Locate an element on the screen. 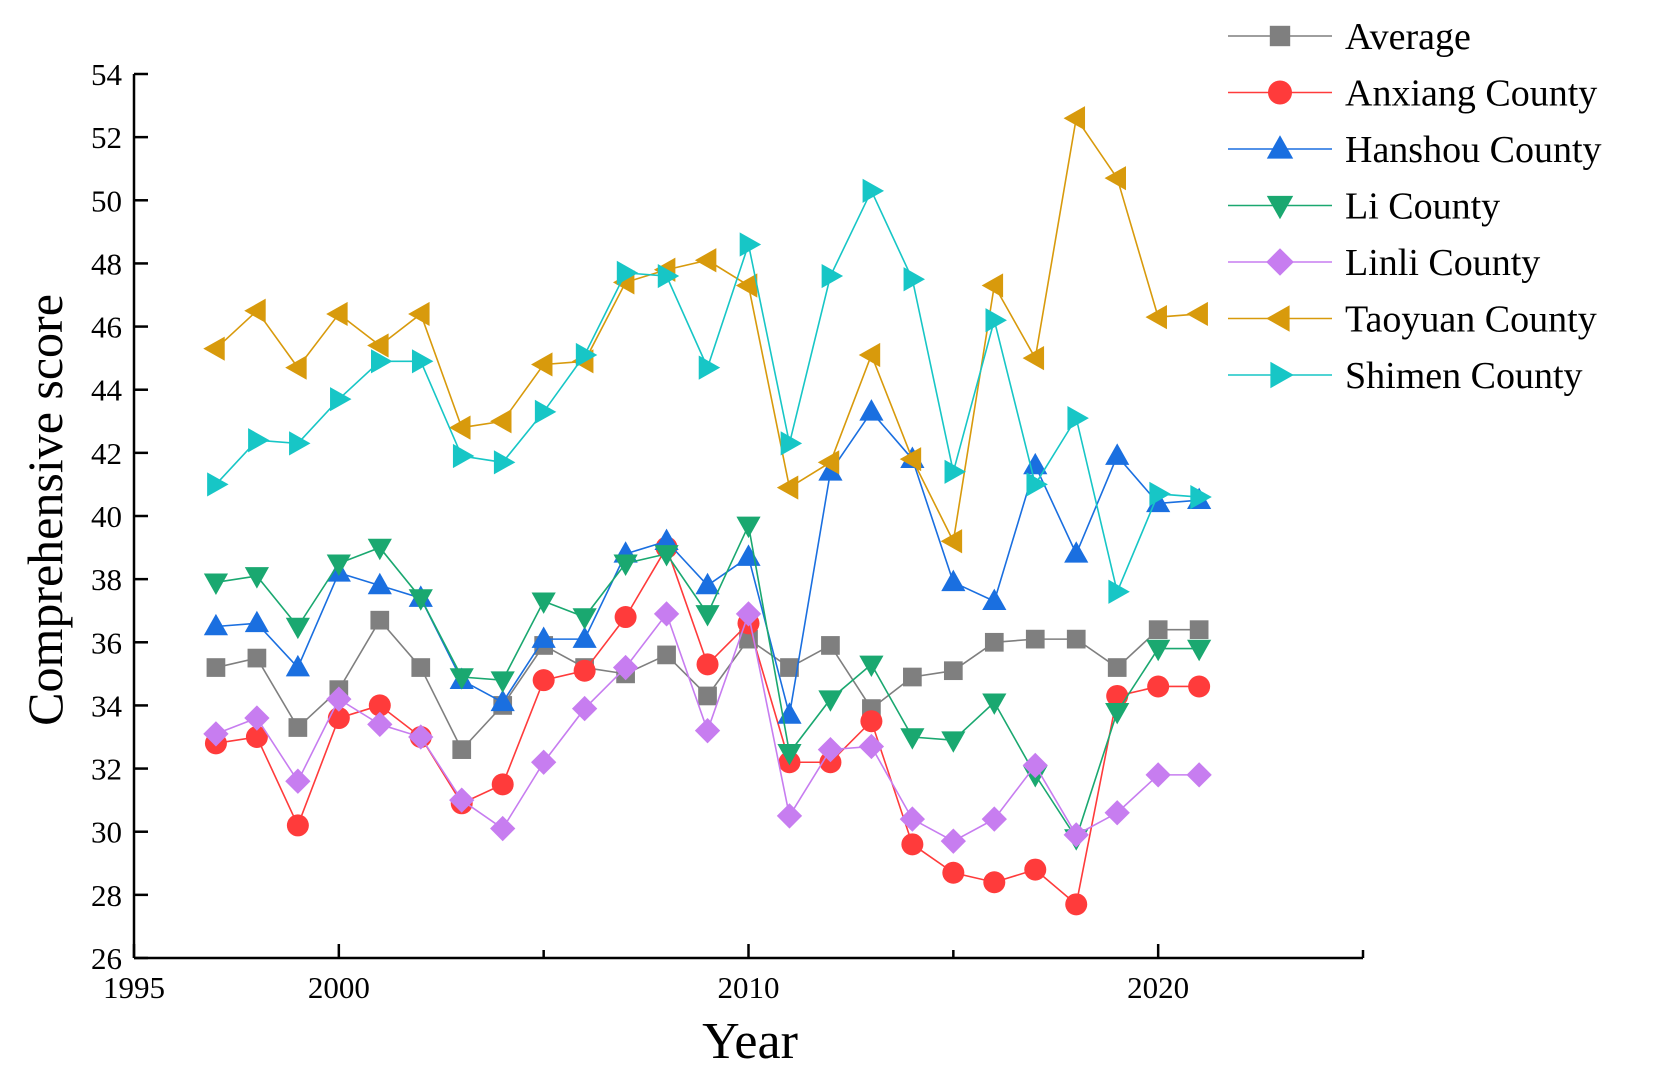 This screenshot has height=1083, width=1667. legend-label-taoyuan-county: Taoyuan County is located at coordinates (1471, 320).